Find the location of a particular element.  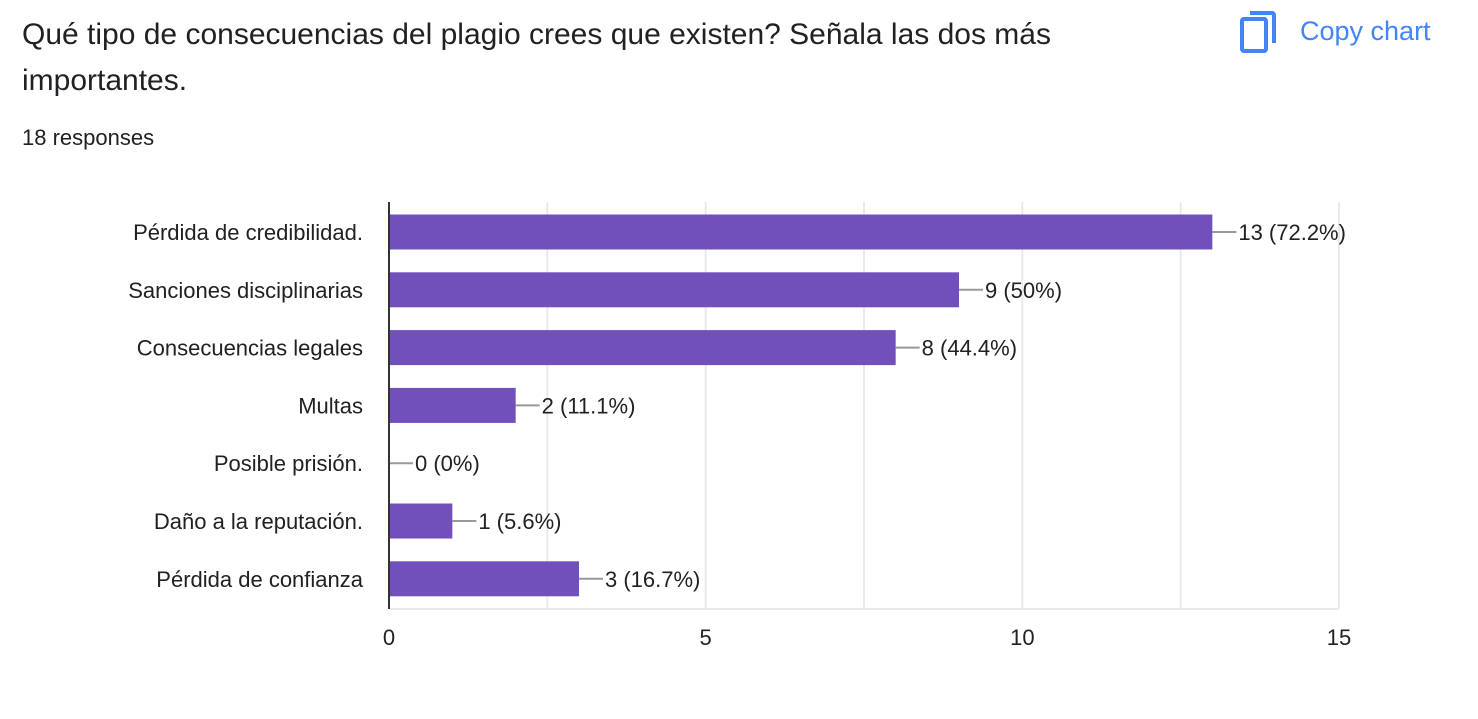

category-label: Pérdida de confianza is located at coordinates (259, 579).